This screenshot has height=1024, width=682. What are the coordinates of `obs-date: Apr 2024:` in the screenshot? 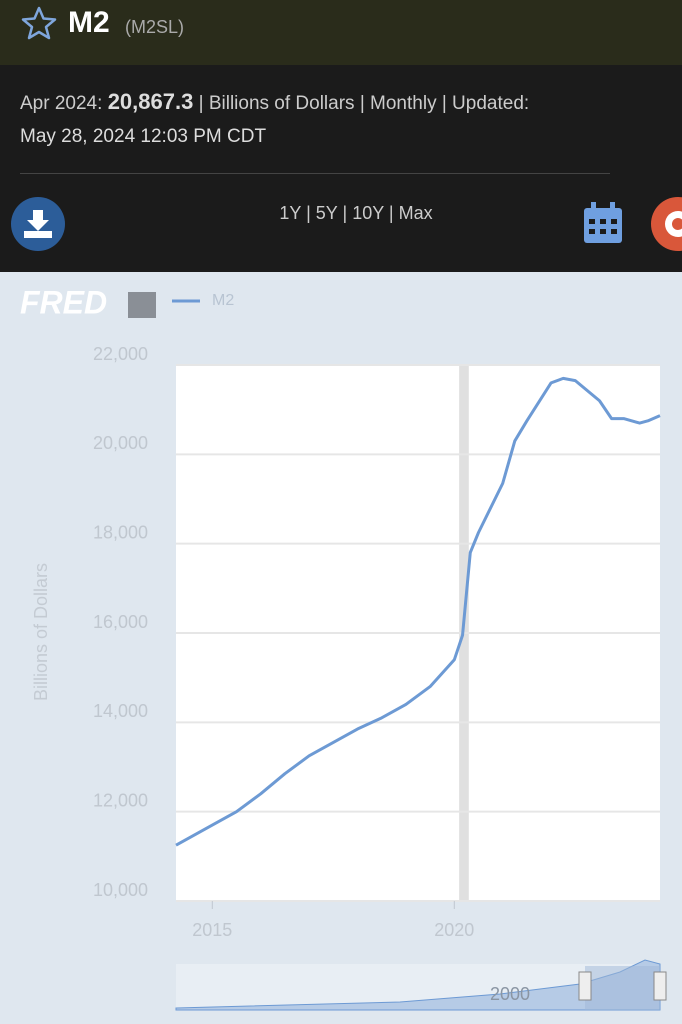 It's located at (61, 103).